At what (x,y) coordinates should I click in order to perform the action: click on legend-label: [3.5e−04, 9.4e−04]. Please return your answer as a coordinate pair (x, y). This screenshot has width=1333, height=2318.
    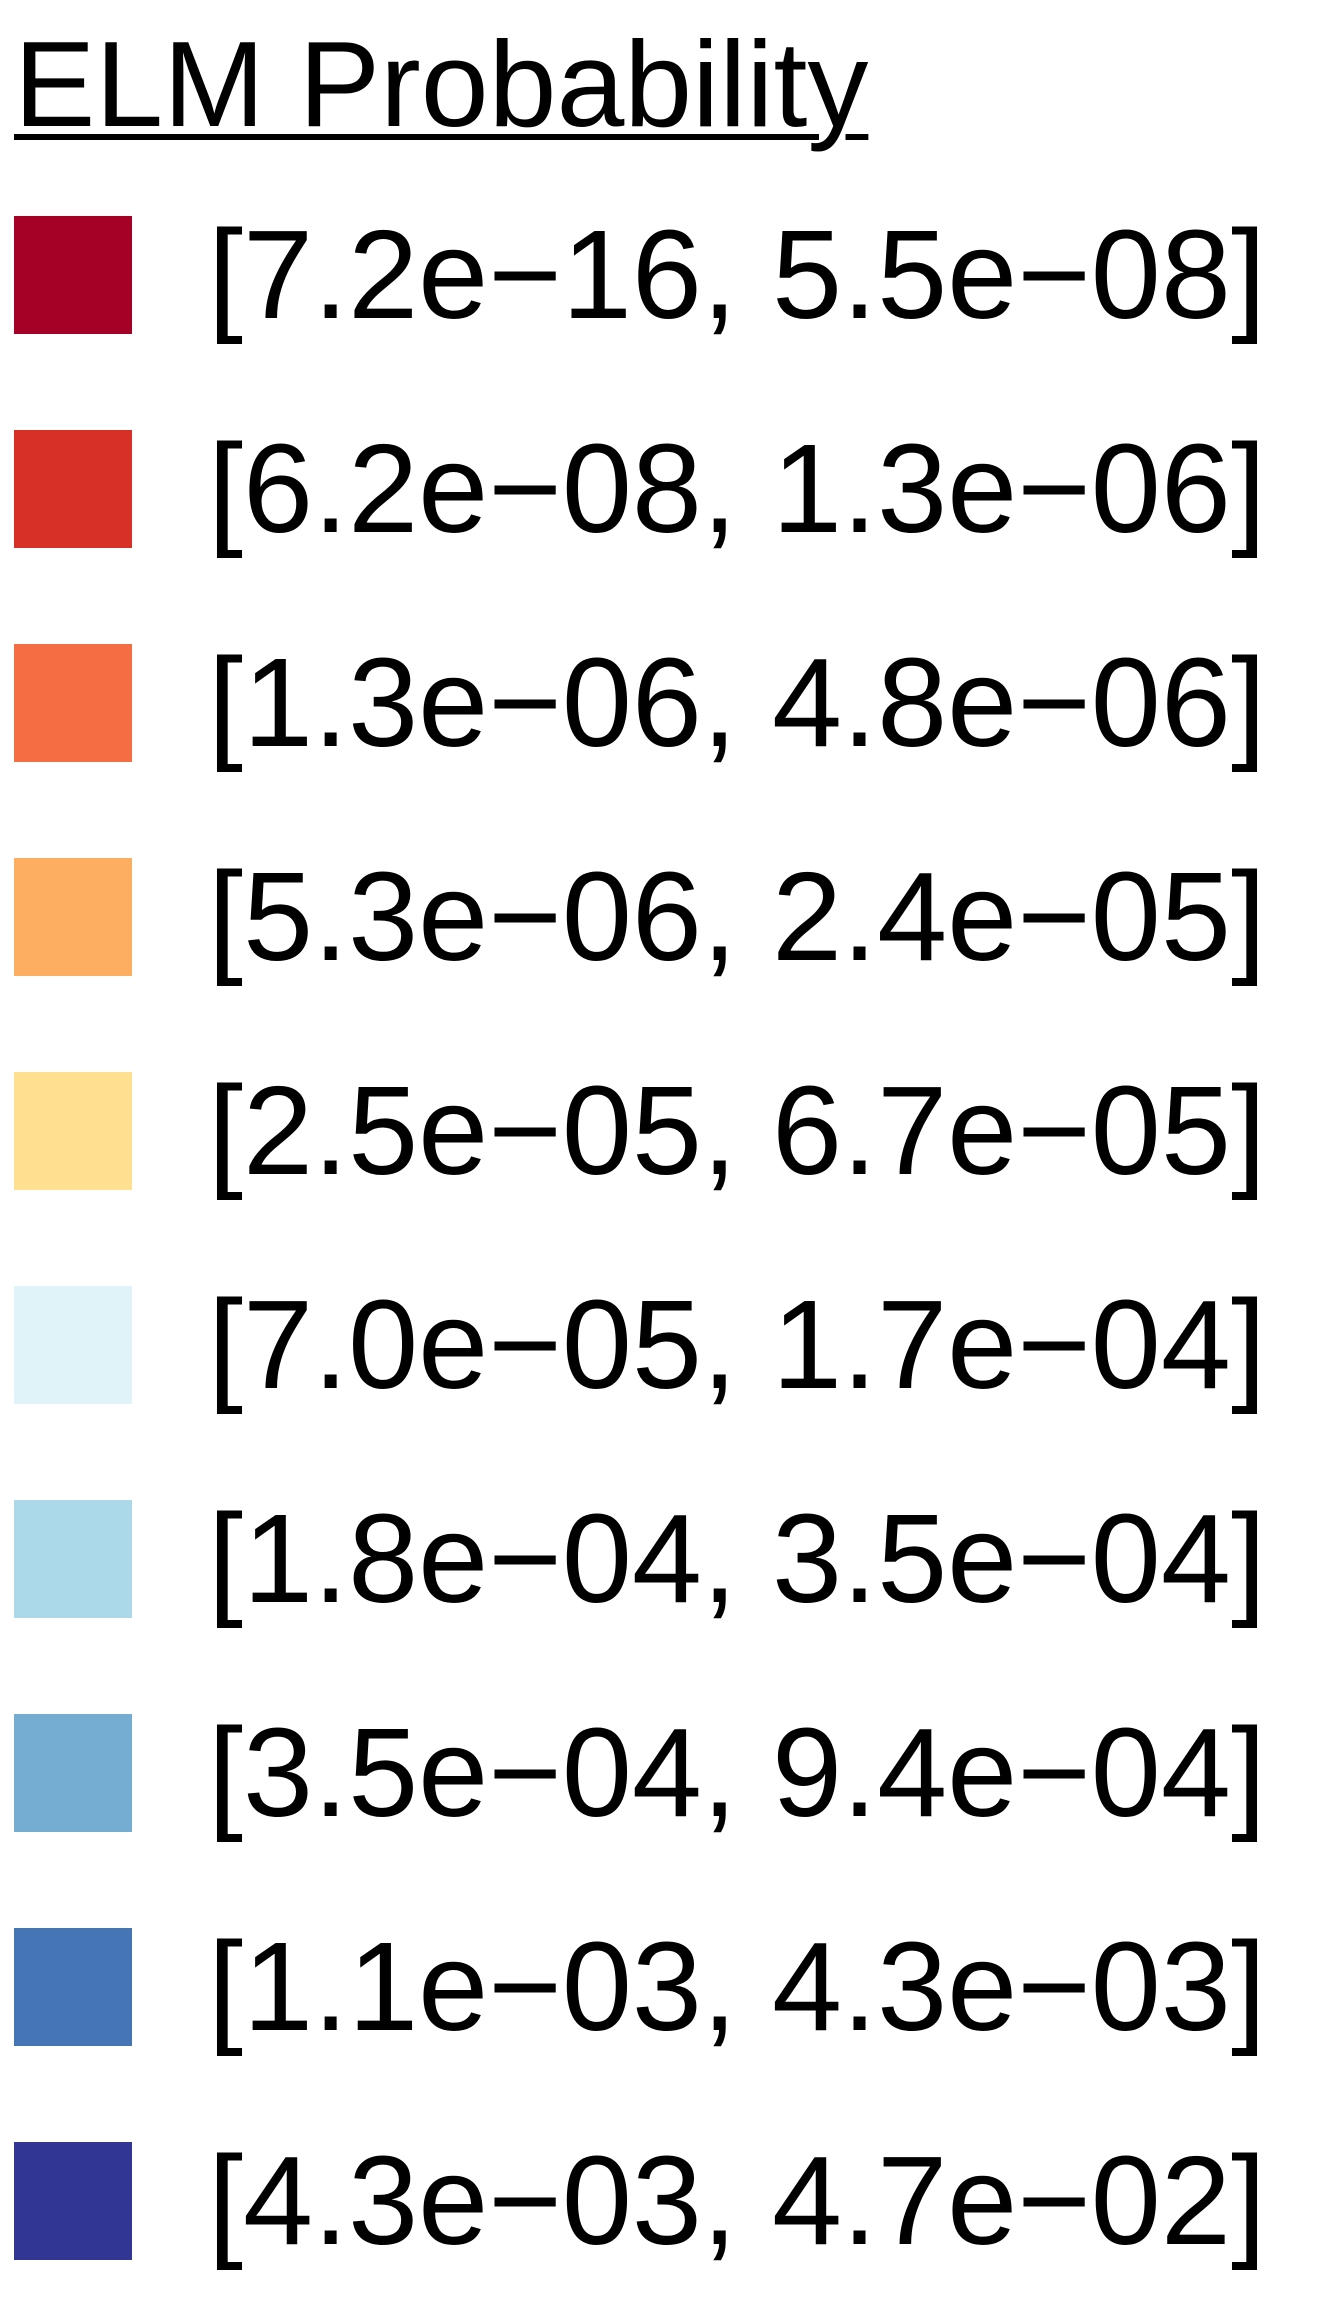
    Looking at the image, I should click on (737, 1772).